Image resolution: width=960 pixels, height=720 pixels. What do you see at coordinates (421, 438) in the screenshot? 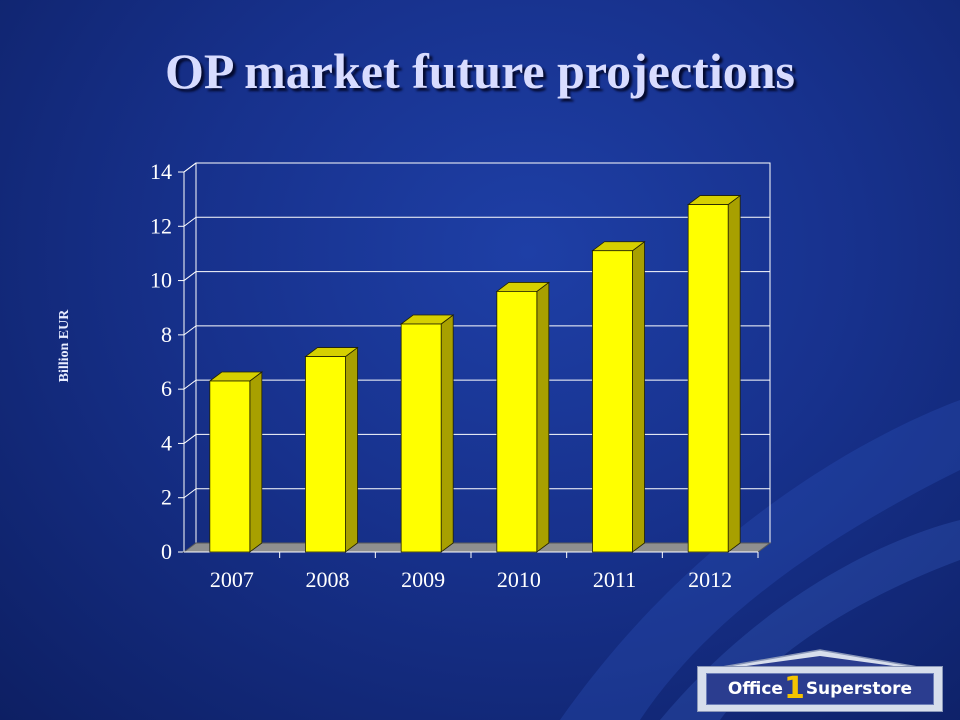
I see `bar-2009` at bounding box center [421, 438].